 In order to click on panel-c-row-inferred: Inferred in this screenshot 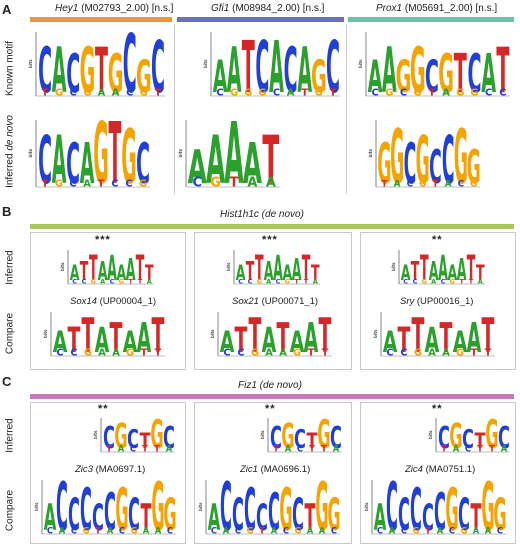, I will do `click(10, 435)`.